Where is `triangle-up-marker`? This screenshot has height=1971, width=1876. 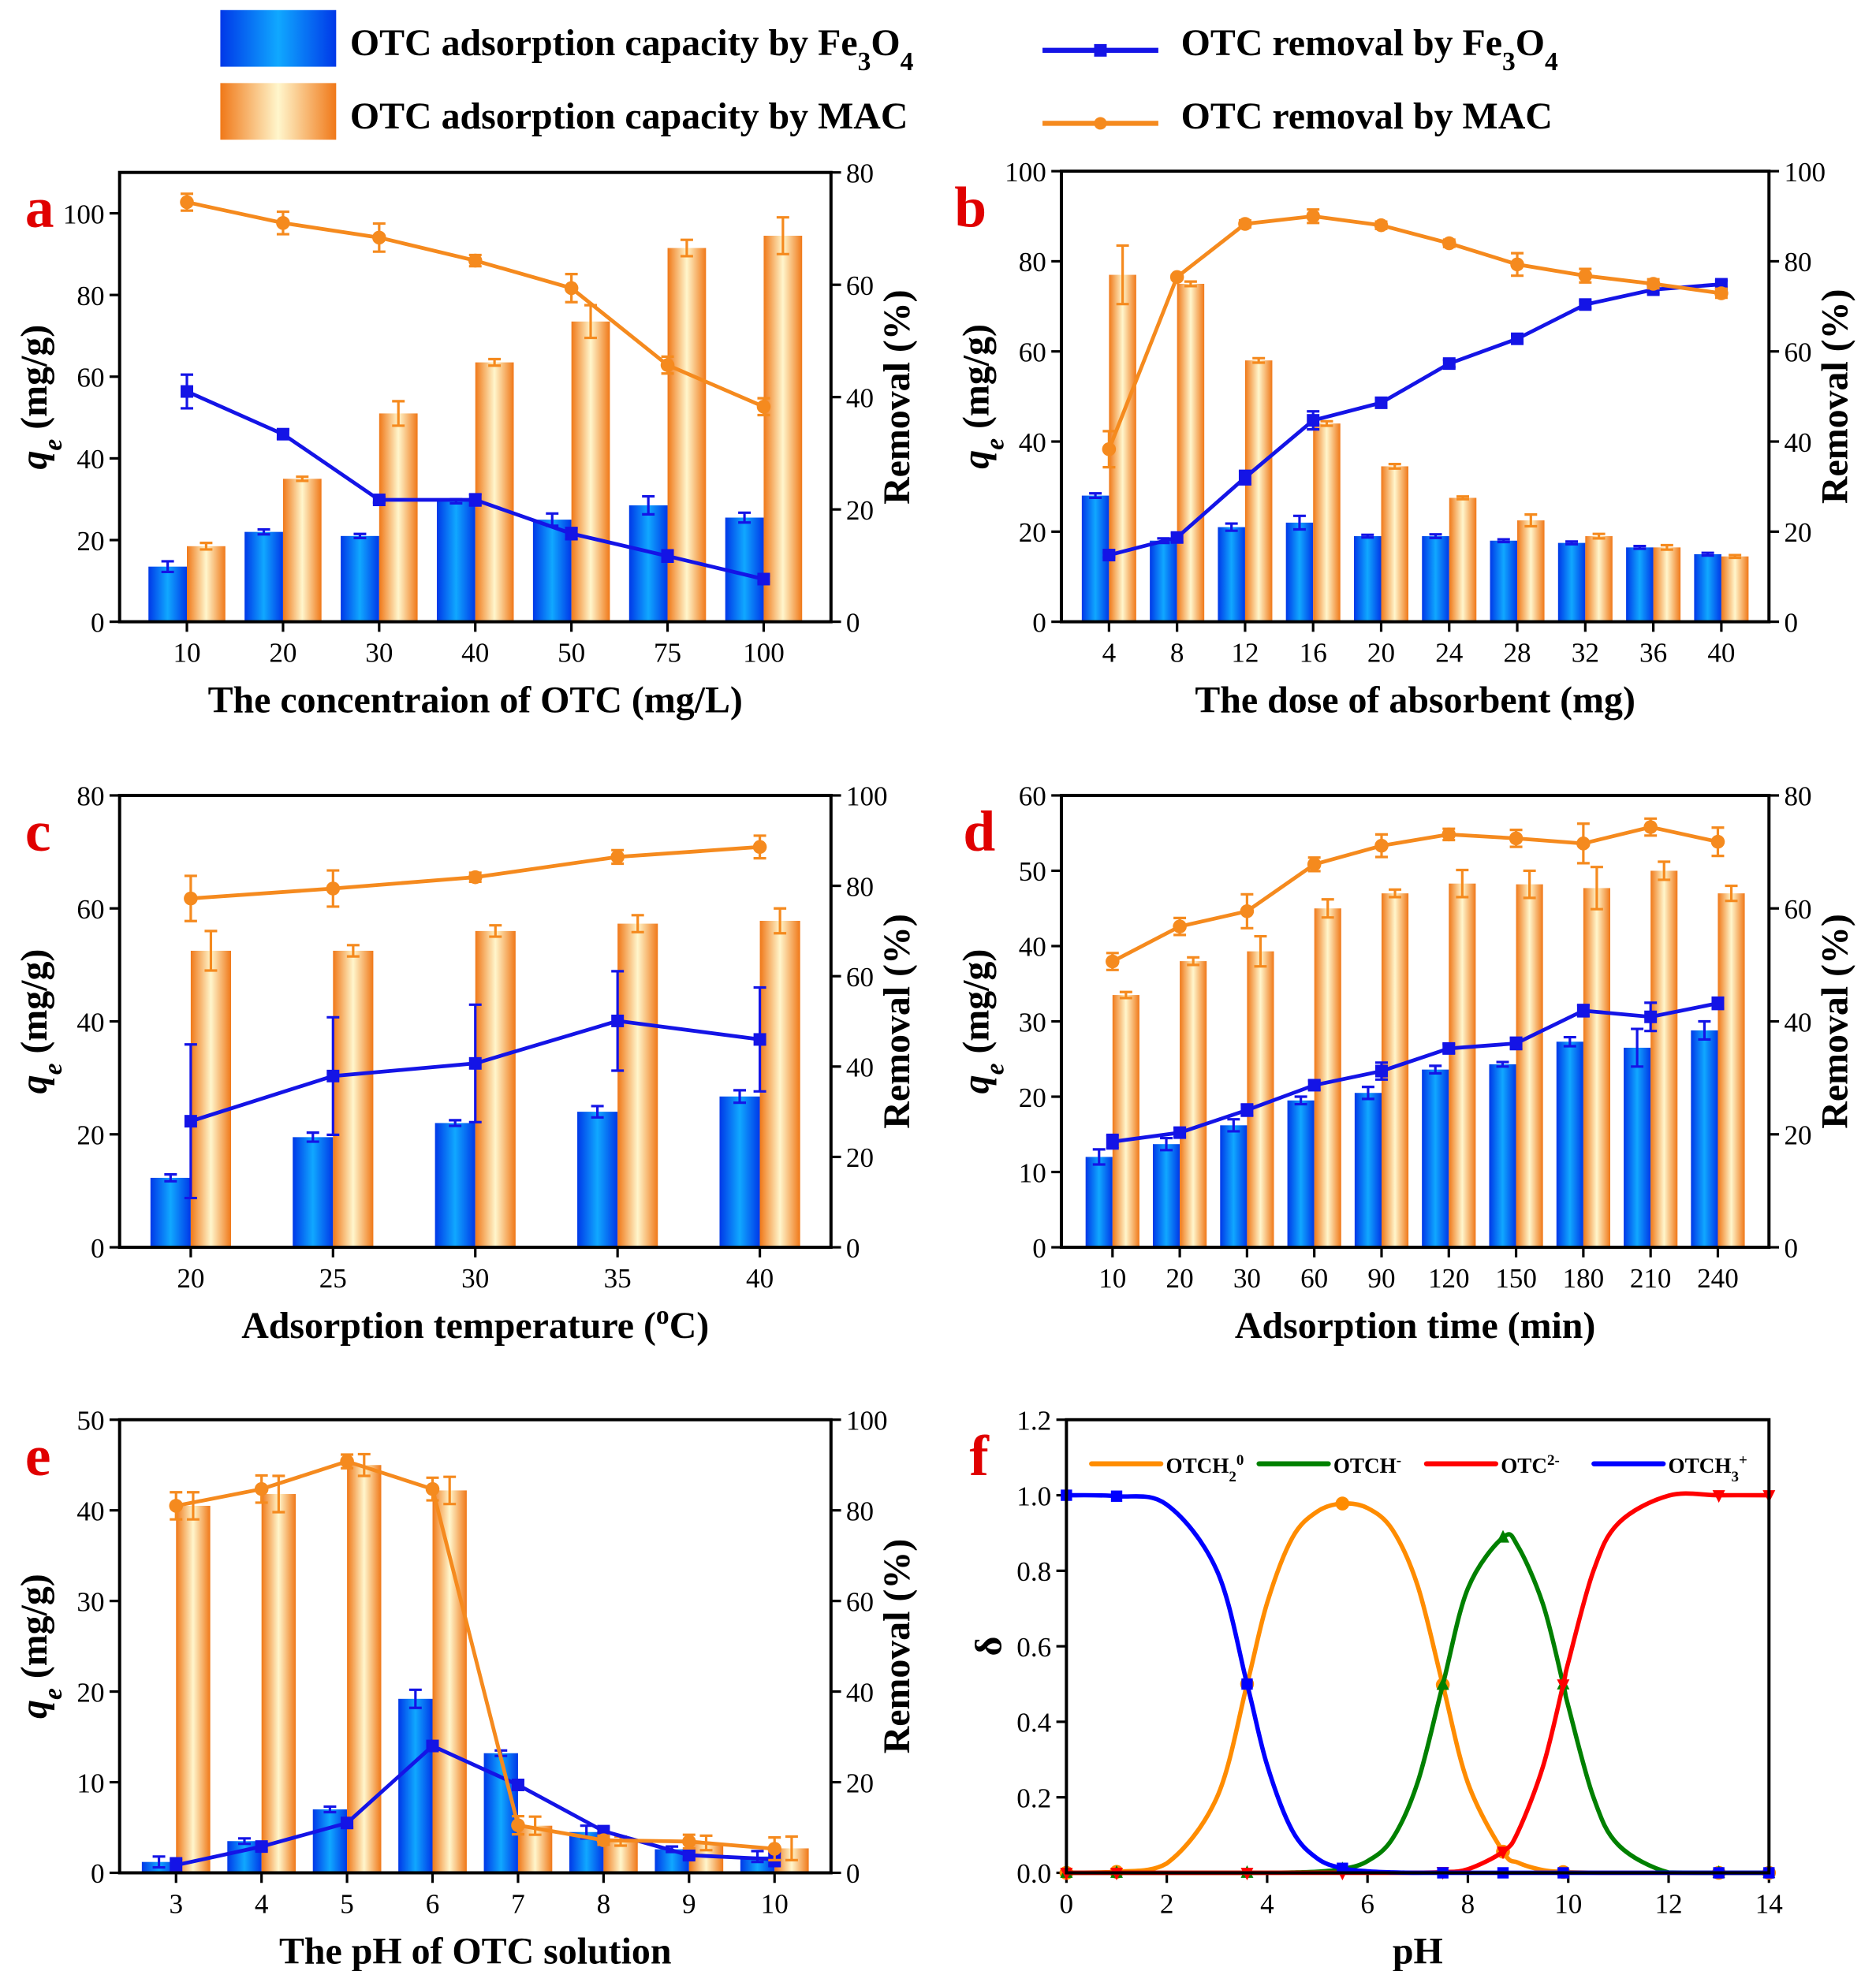 triangle-up-marker is located at coordinates (1442, 1683).